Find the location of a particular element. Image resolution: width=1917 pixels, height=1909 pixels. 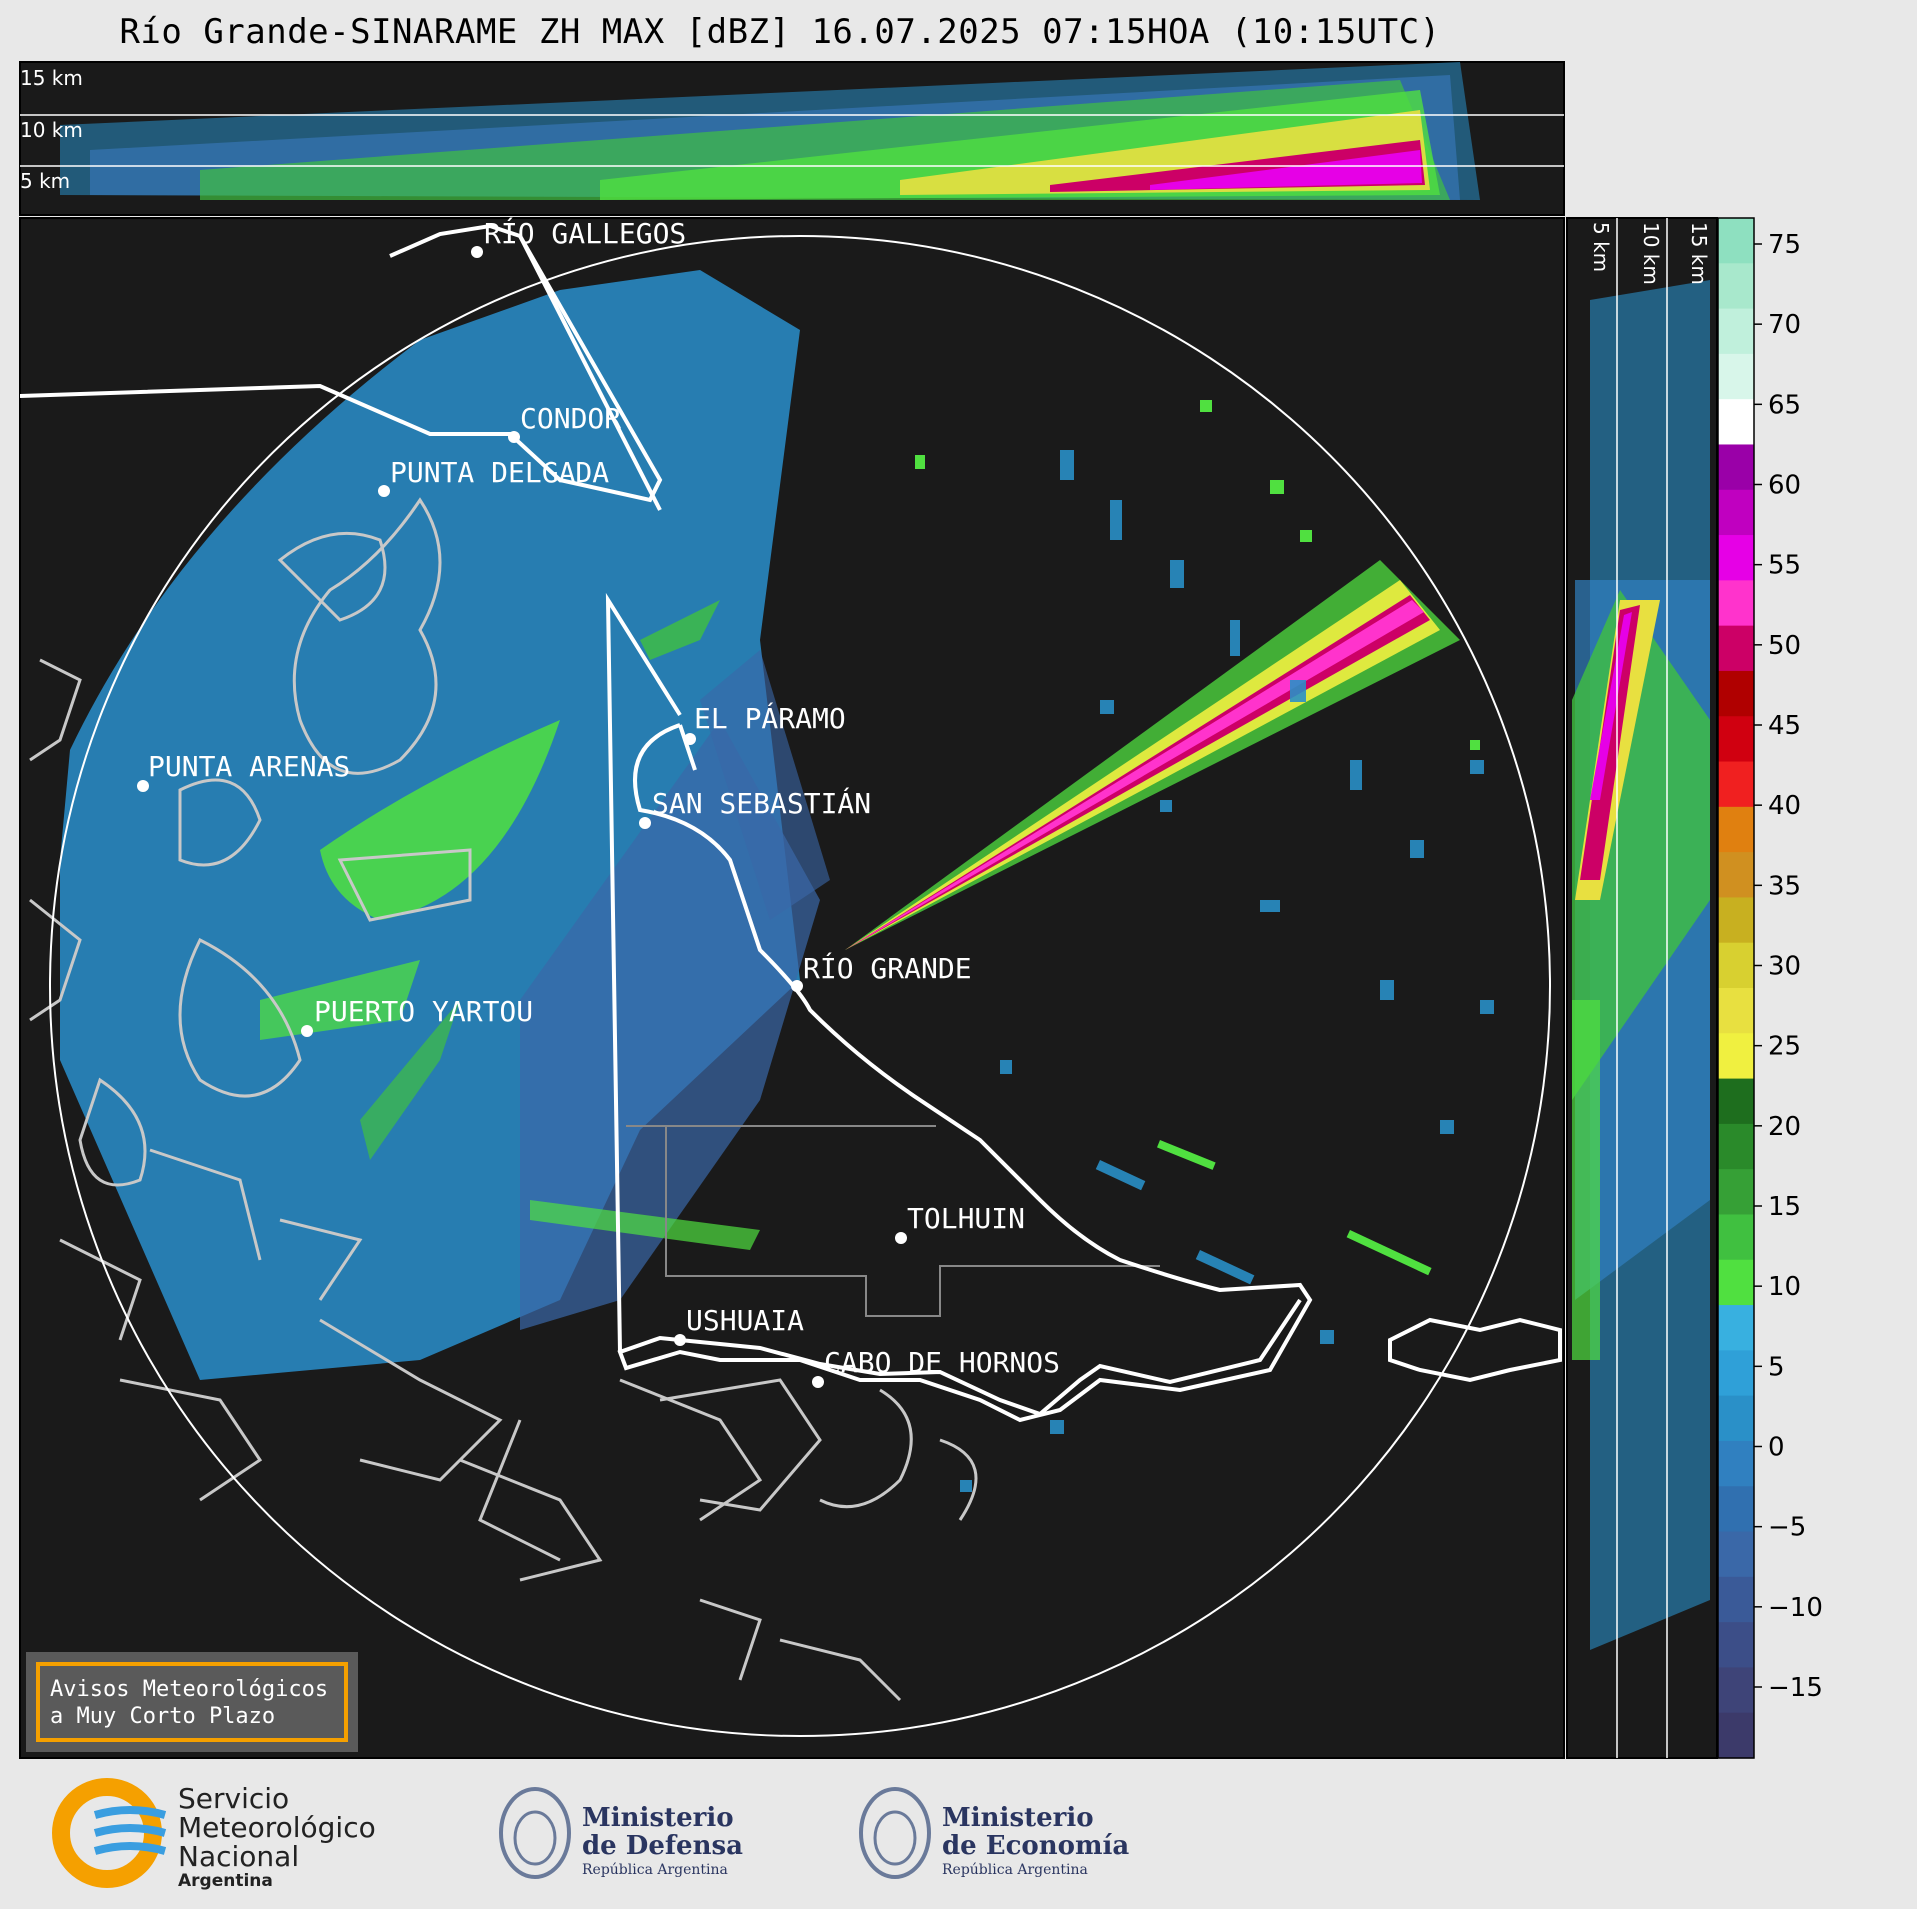

colorbar-tick-label: 5 is located at coordinates (1776, 1367).